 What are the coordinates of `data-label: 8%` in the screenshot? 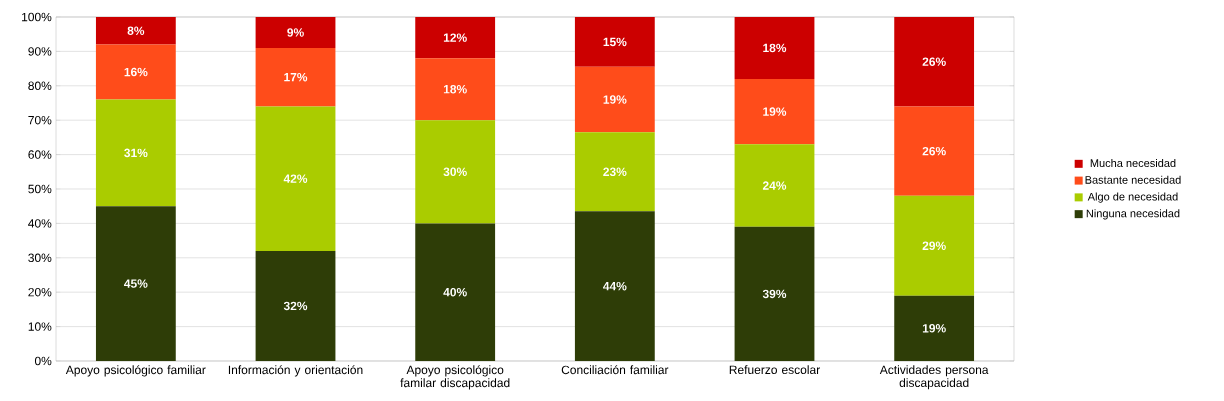 It's located at (136, 30).